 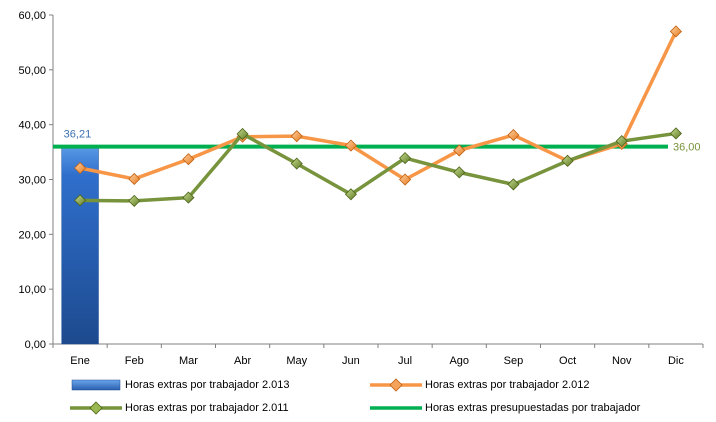 What do you see at coordinates (78, 134) in the screenshot?
I see `bar-data-label: 36,21` at bounding box center [78, 134].